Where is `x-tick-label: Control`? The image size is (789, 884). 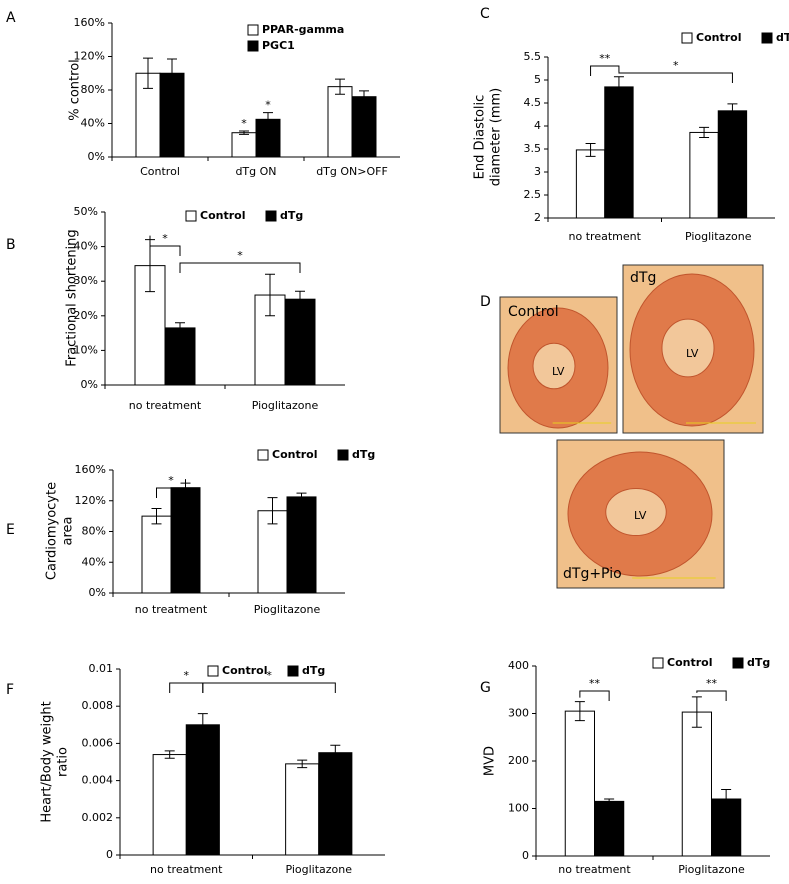 x-tick-label: Control is located at coordinates (160, 171).